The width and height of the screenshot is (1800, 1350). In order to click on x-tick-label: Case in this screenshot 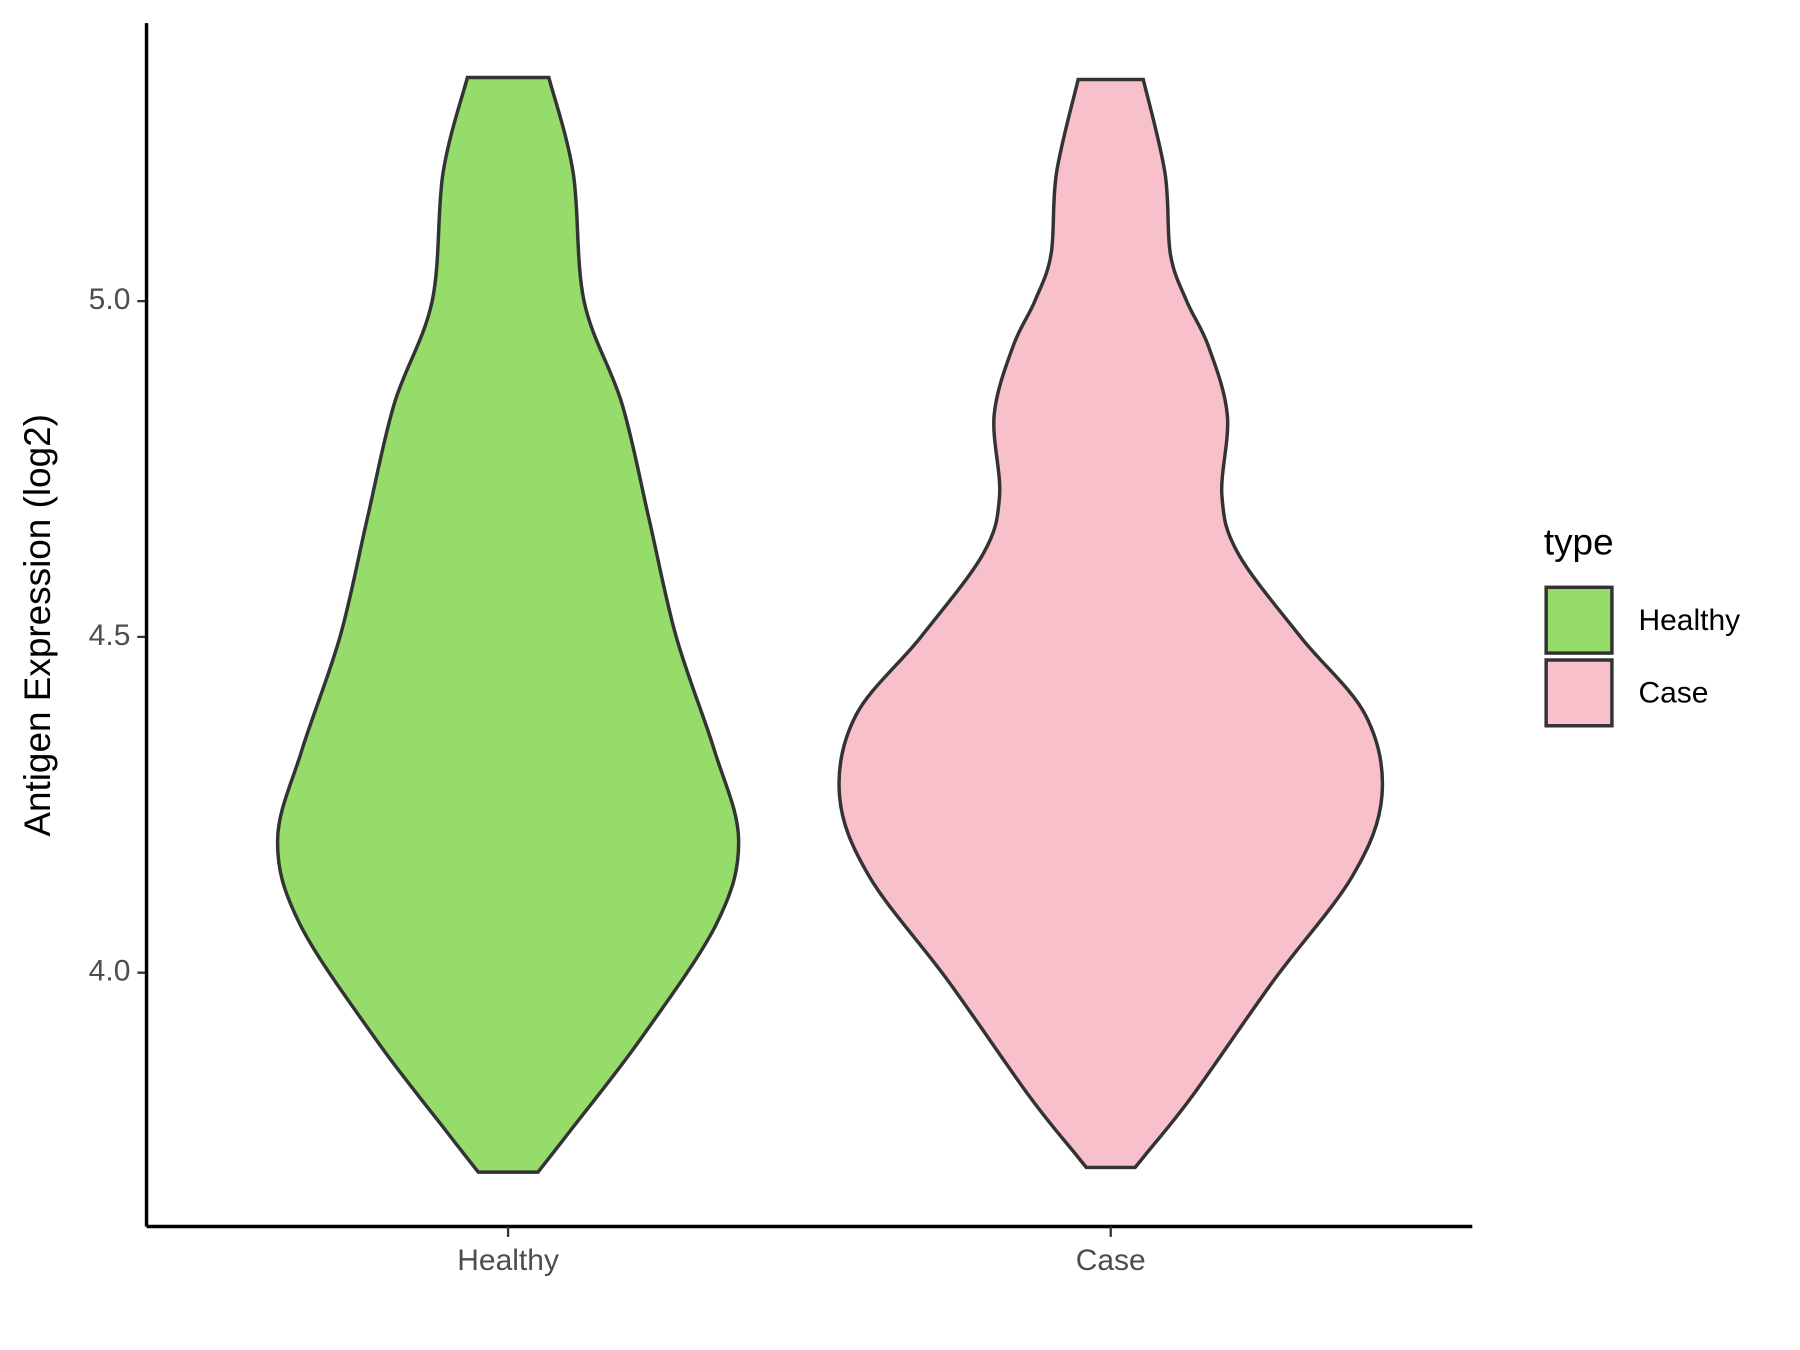, I will do `click(1111, 1260)`.